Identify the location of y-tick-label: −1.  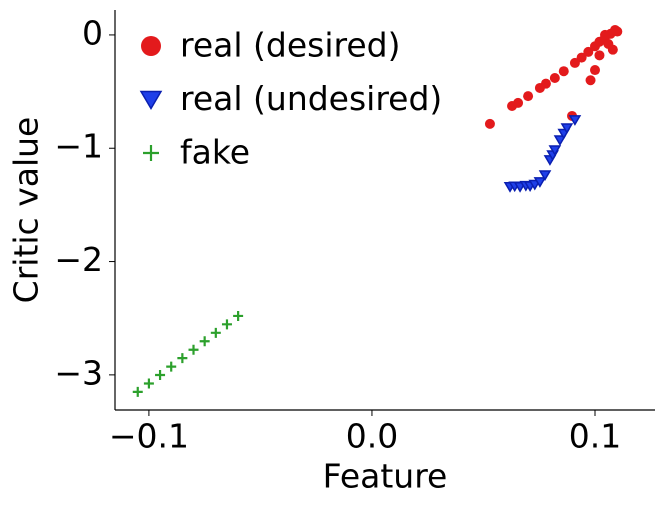
(78, 146).